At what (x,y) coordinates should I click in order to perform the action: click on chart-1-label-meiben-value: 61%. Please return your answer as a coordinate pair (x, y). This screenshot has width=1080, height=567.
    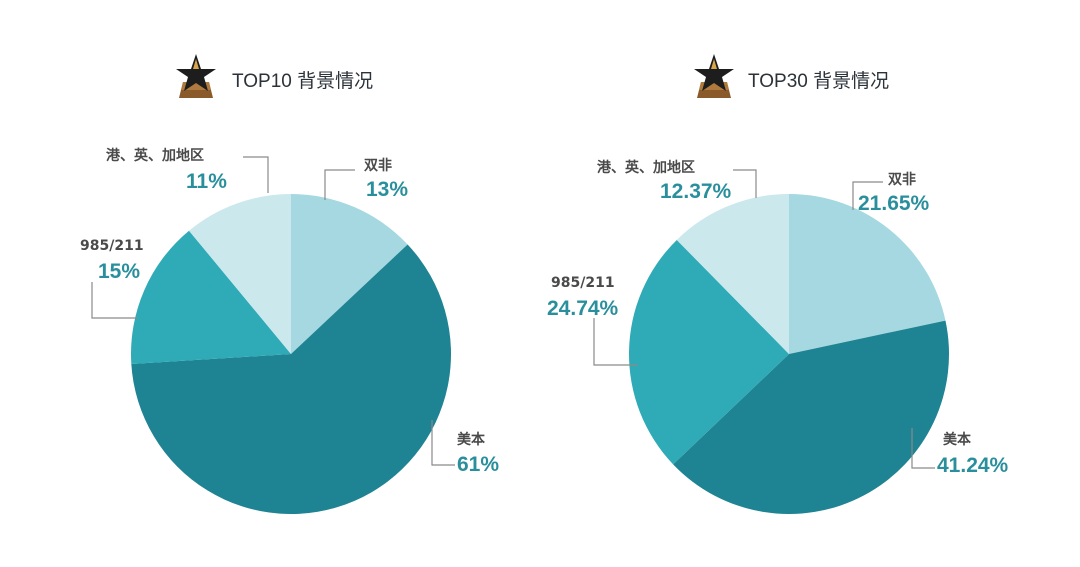
    Looking at the image, I should click on (478, 464).